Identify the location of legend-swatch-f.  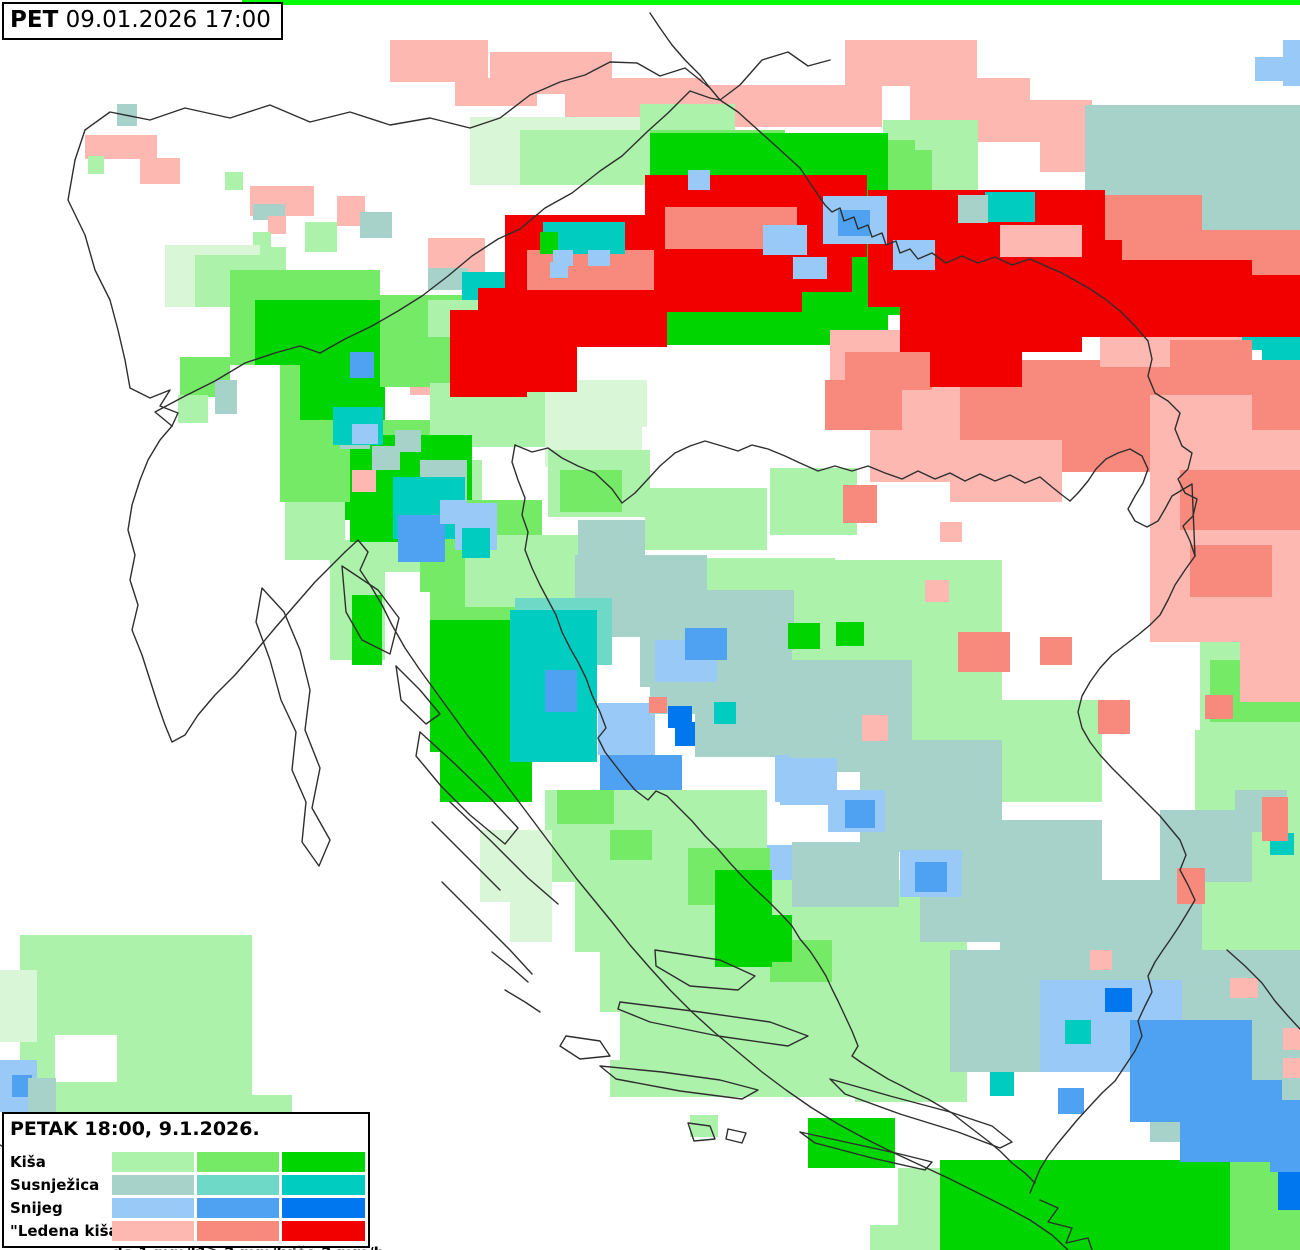
(323, 1185).